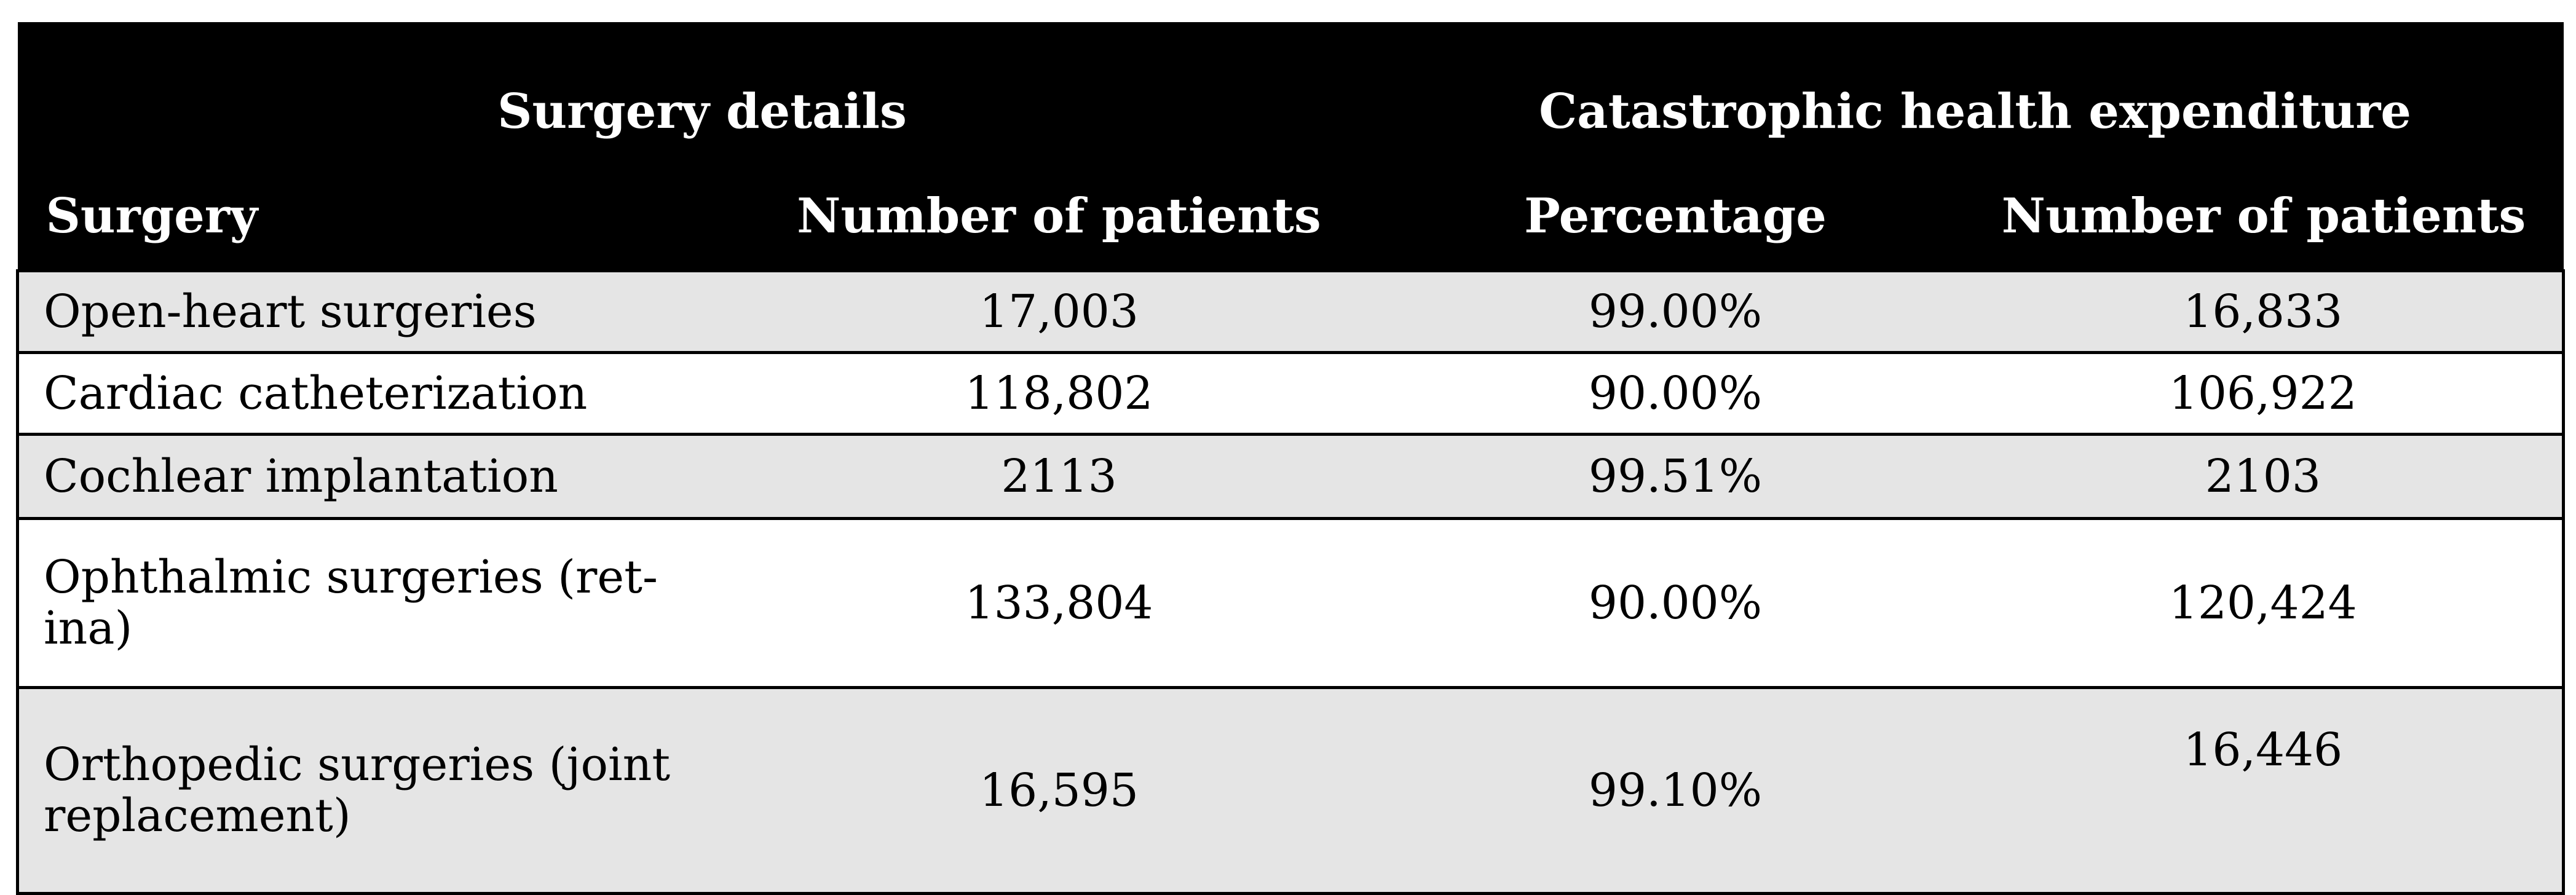 Image resolution: width=2576 pixels, height=895 pixels. What do you see at coordinates (374, 476) in the screenshot?
I see `cell-surgery: Cochlear implantation` at bounding box center [374, 476].